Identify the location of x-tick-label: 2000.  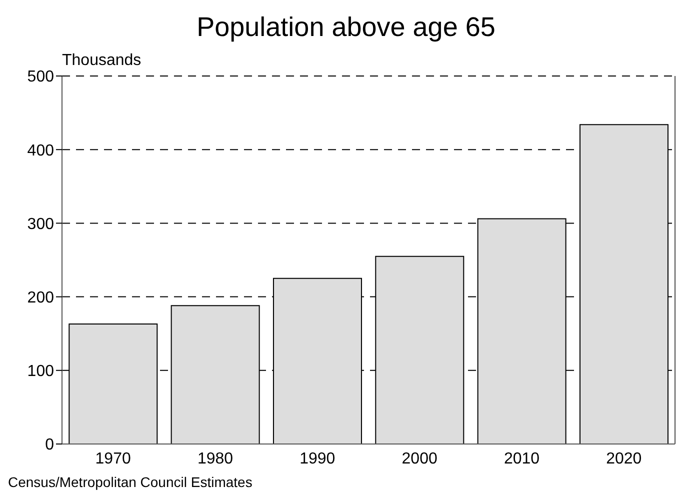
(420, 459).